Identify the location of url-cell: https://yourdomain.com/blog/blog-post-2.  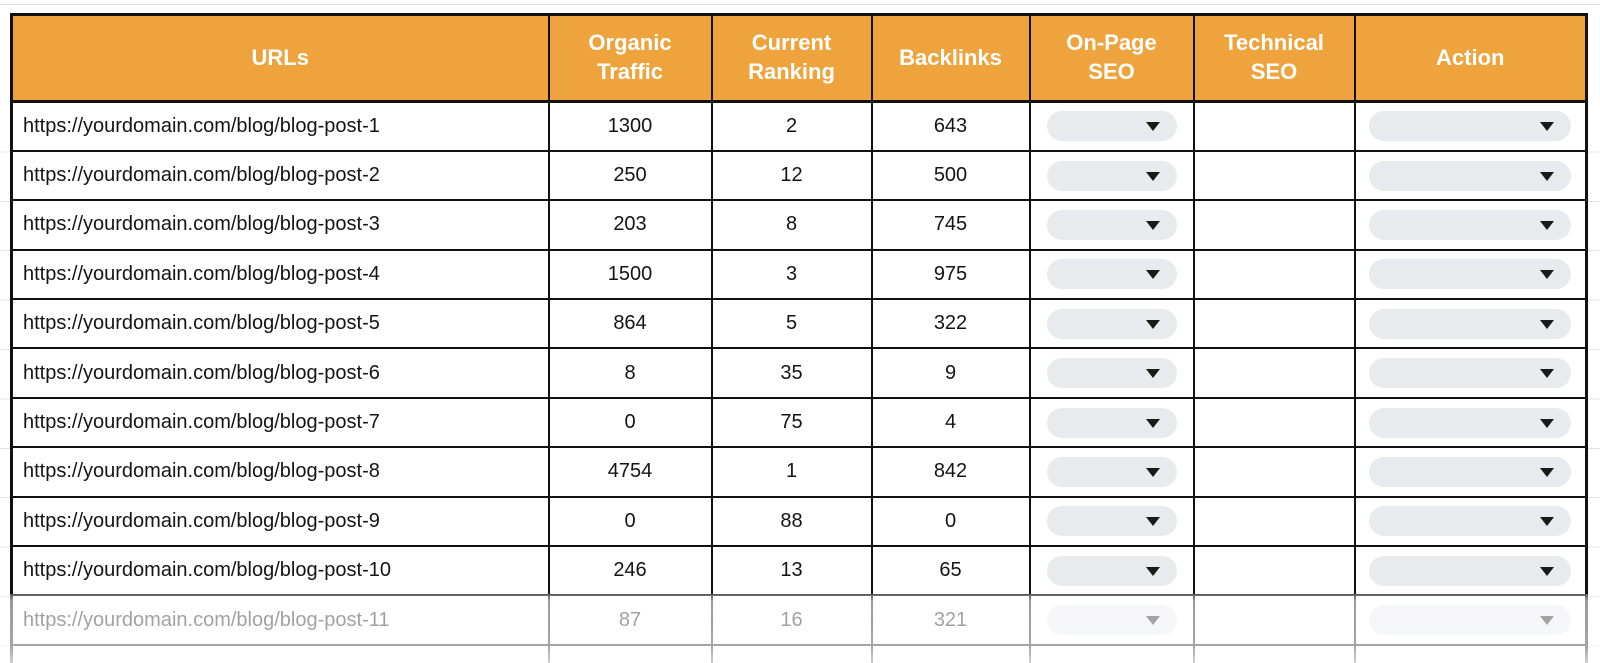
(280, 175).